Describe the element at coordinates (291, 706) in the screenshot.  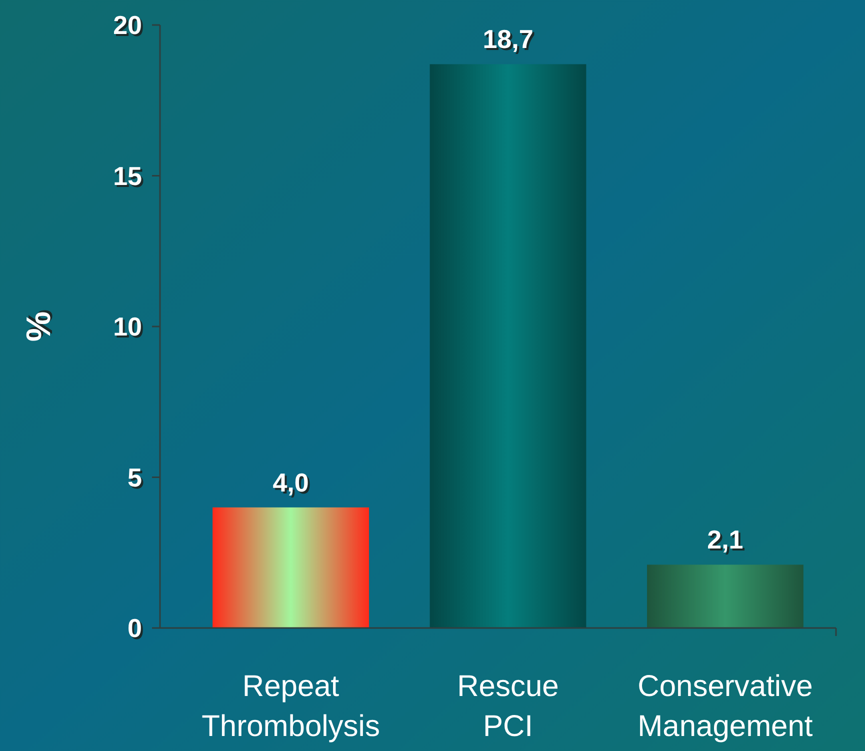
I see `x-tick-label: Repeat Thrombolysis` at that location.